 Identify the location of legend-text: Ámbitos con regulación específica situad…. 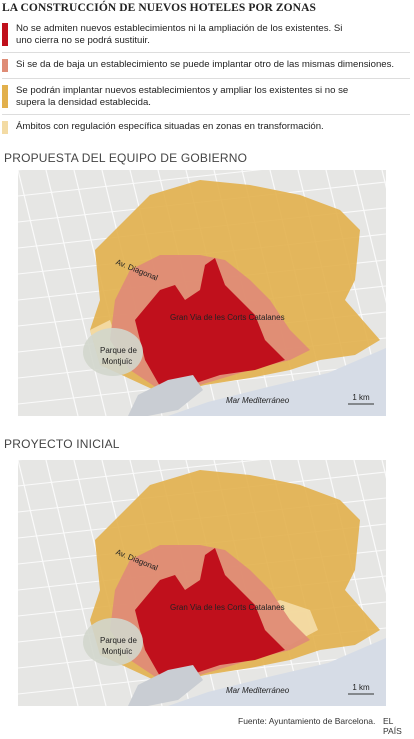
(170, 126).